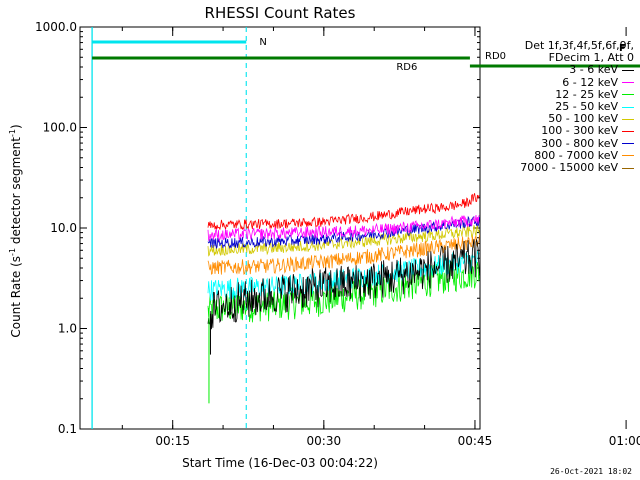 This screenshot has height=480, width=640. Describe the element at coordinates (406, 67) in the screenshot. I see `rd6-label: RD6` at that location.